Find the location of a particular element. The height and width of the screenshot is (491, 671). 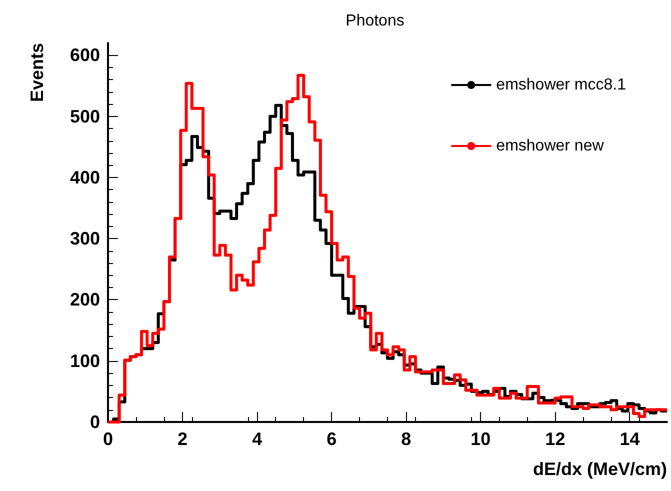

x-tick-label: 6 is located at coordinates (331, 439).